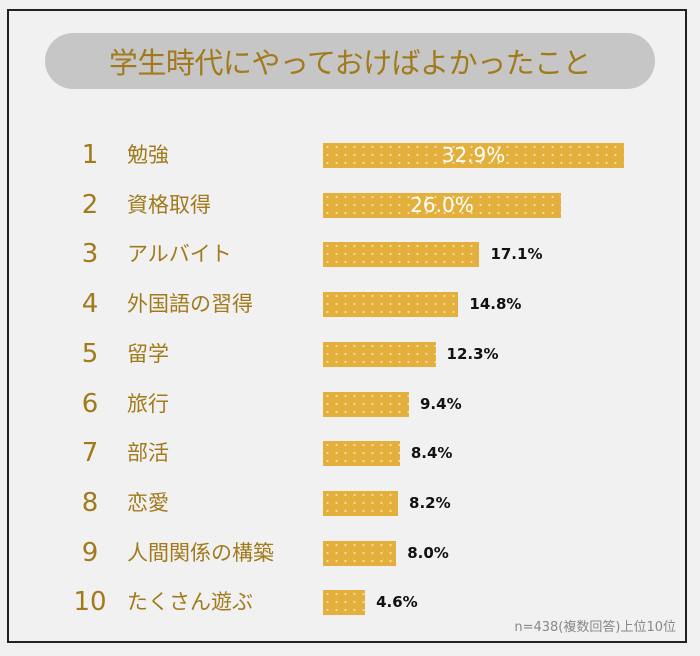 The height and width of the screenshot is (656, 700). I want to click on rank-number: 10, so click(90, 602).